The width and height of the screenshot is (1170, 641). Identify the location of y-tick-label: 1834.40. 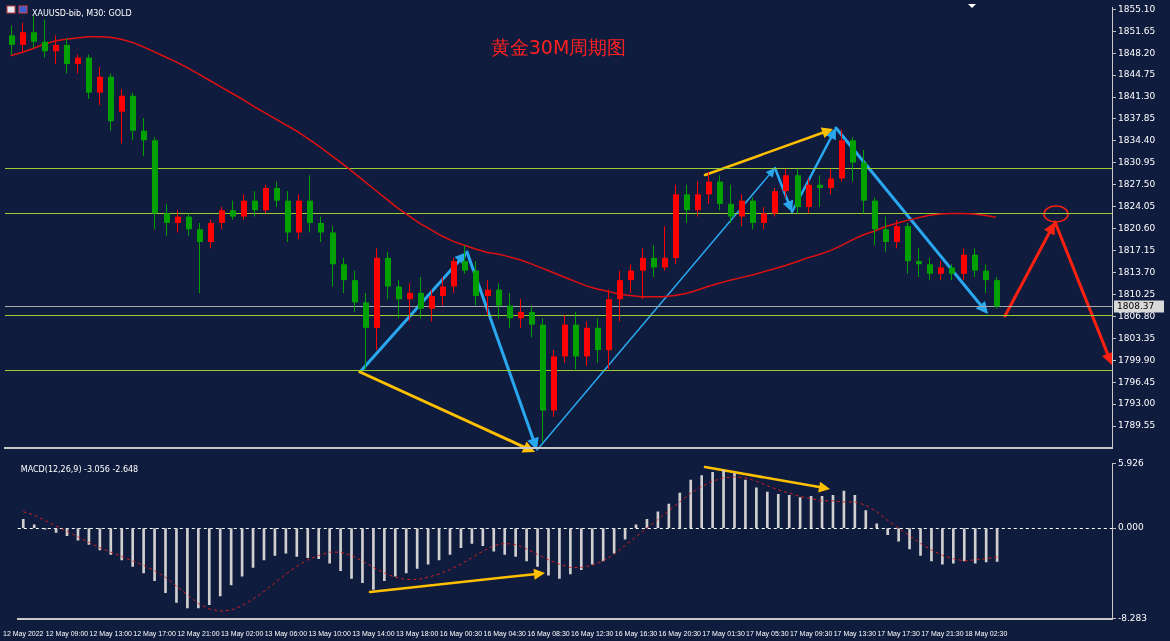
(1137, 140).